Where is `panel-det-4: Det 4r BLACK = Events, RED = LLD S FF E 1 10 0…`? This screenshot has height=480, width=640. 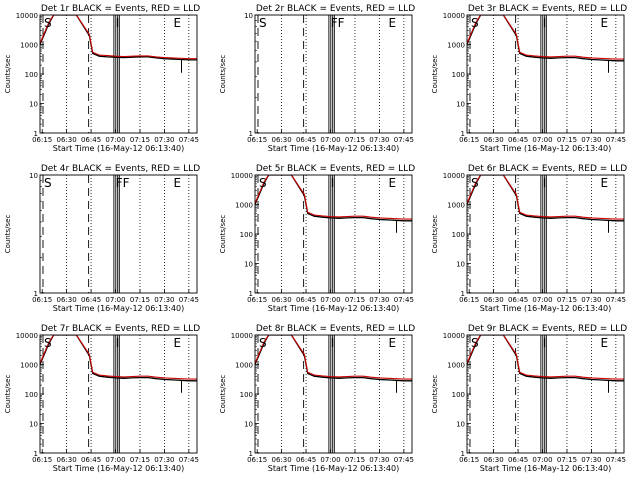 panel-det-4: Det 4r BLACK = Events, RED = LLD S FF E 1 10 0… is located at coordinates (102, 238).